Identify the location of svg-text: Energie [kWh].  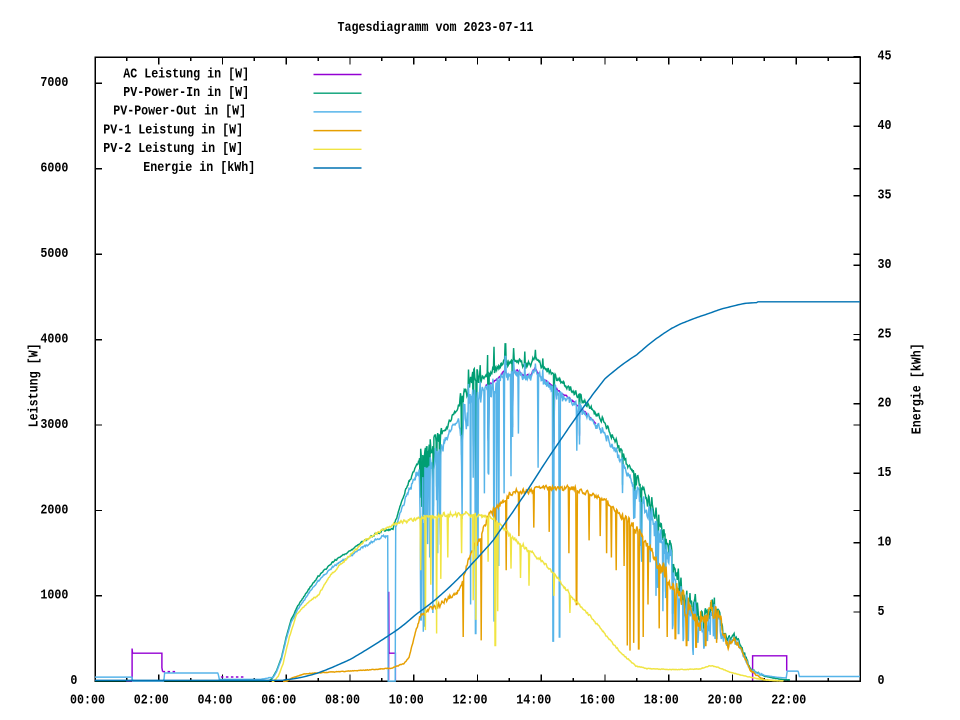
(918, 388).